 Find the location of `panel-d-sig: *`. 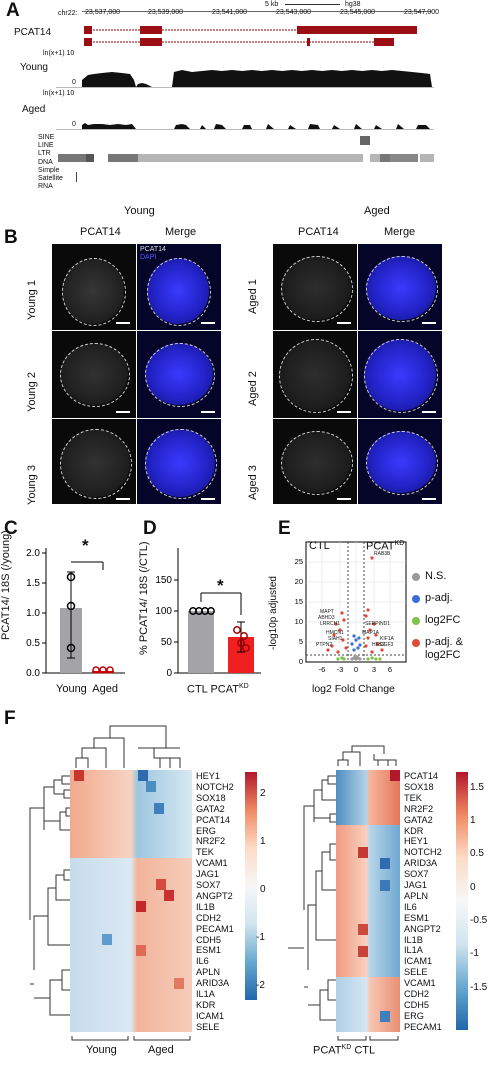

panel-d-sig: * is located at coordinates (220, 585).